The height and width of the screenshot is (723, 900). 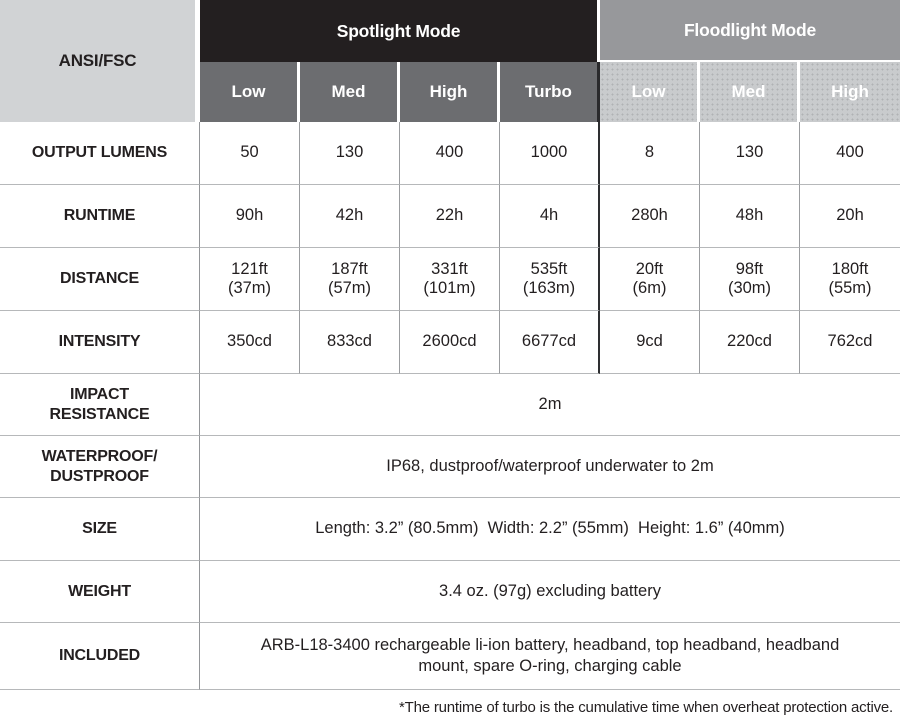 I want to click on cell-intensity-spot-high: 2600cd, so click(x=450, y=342).